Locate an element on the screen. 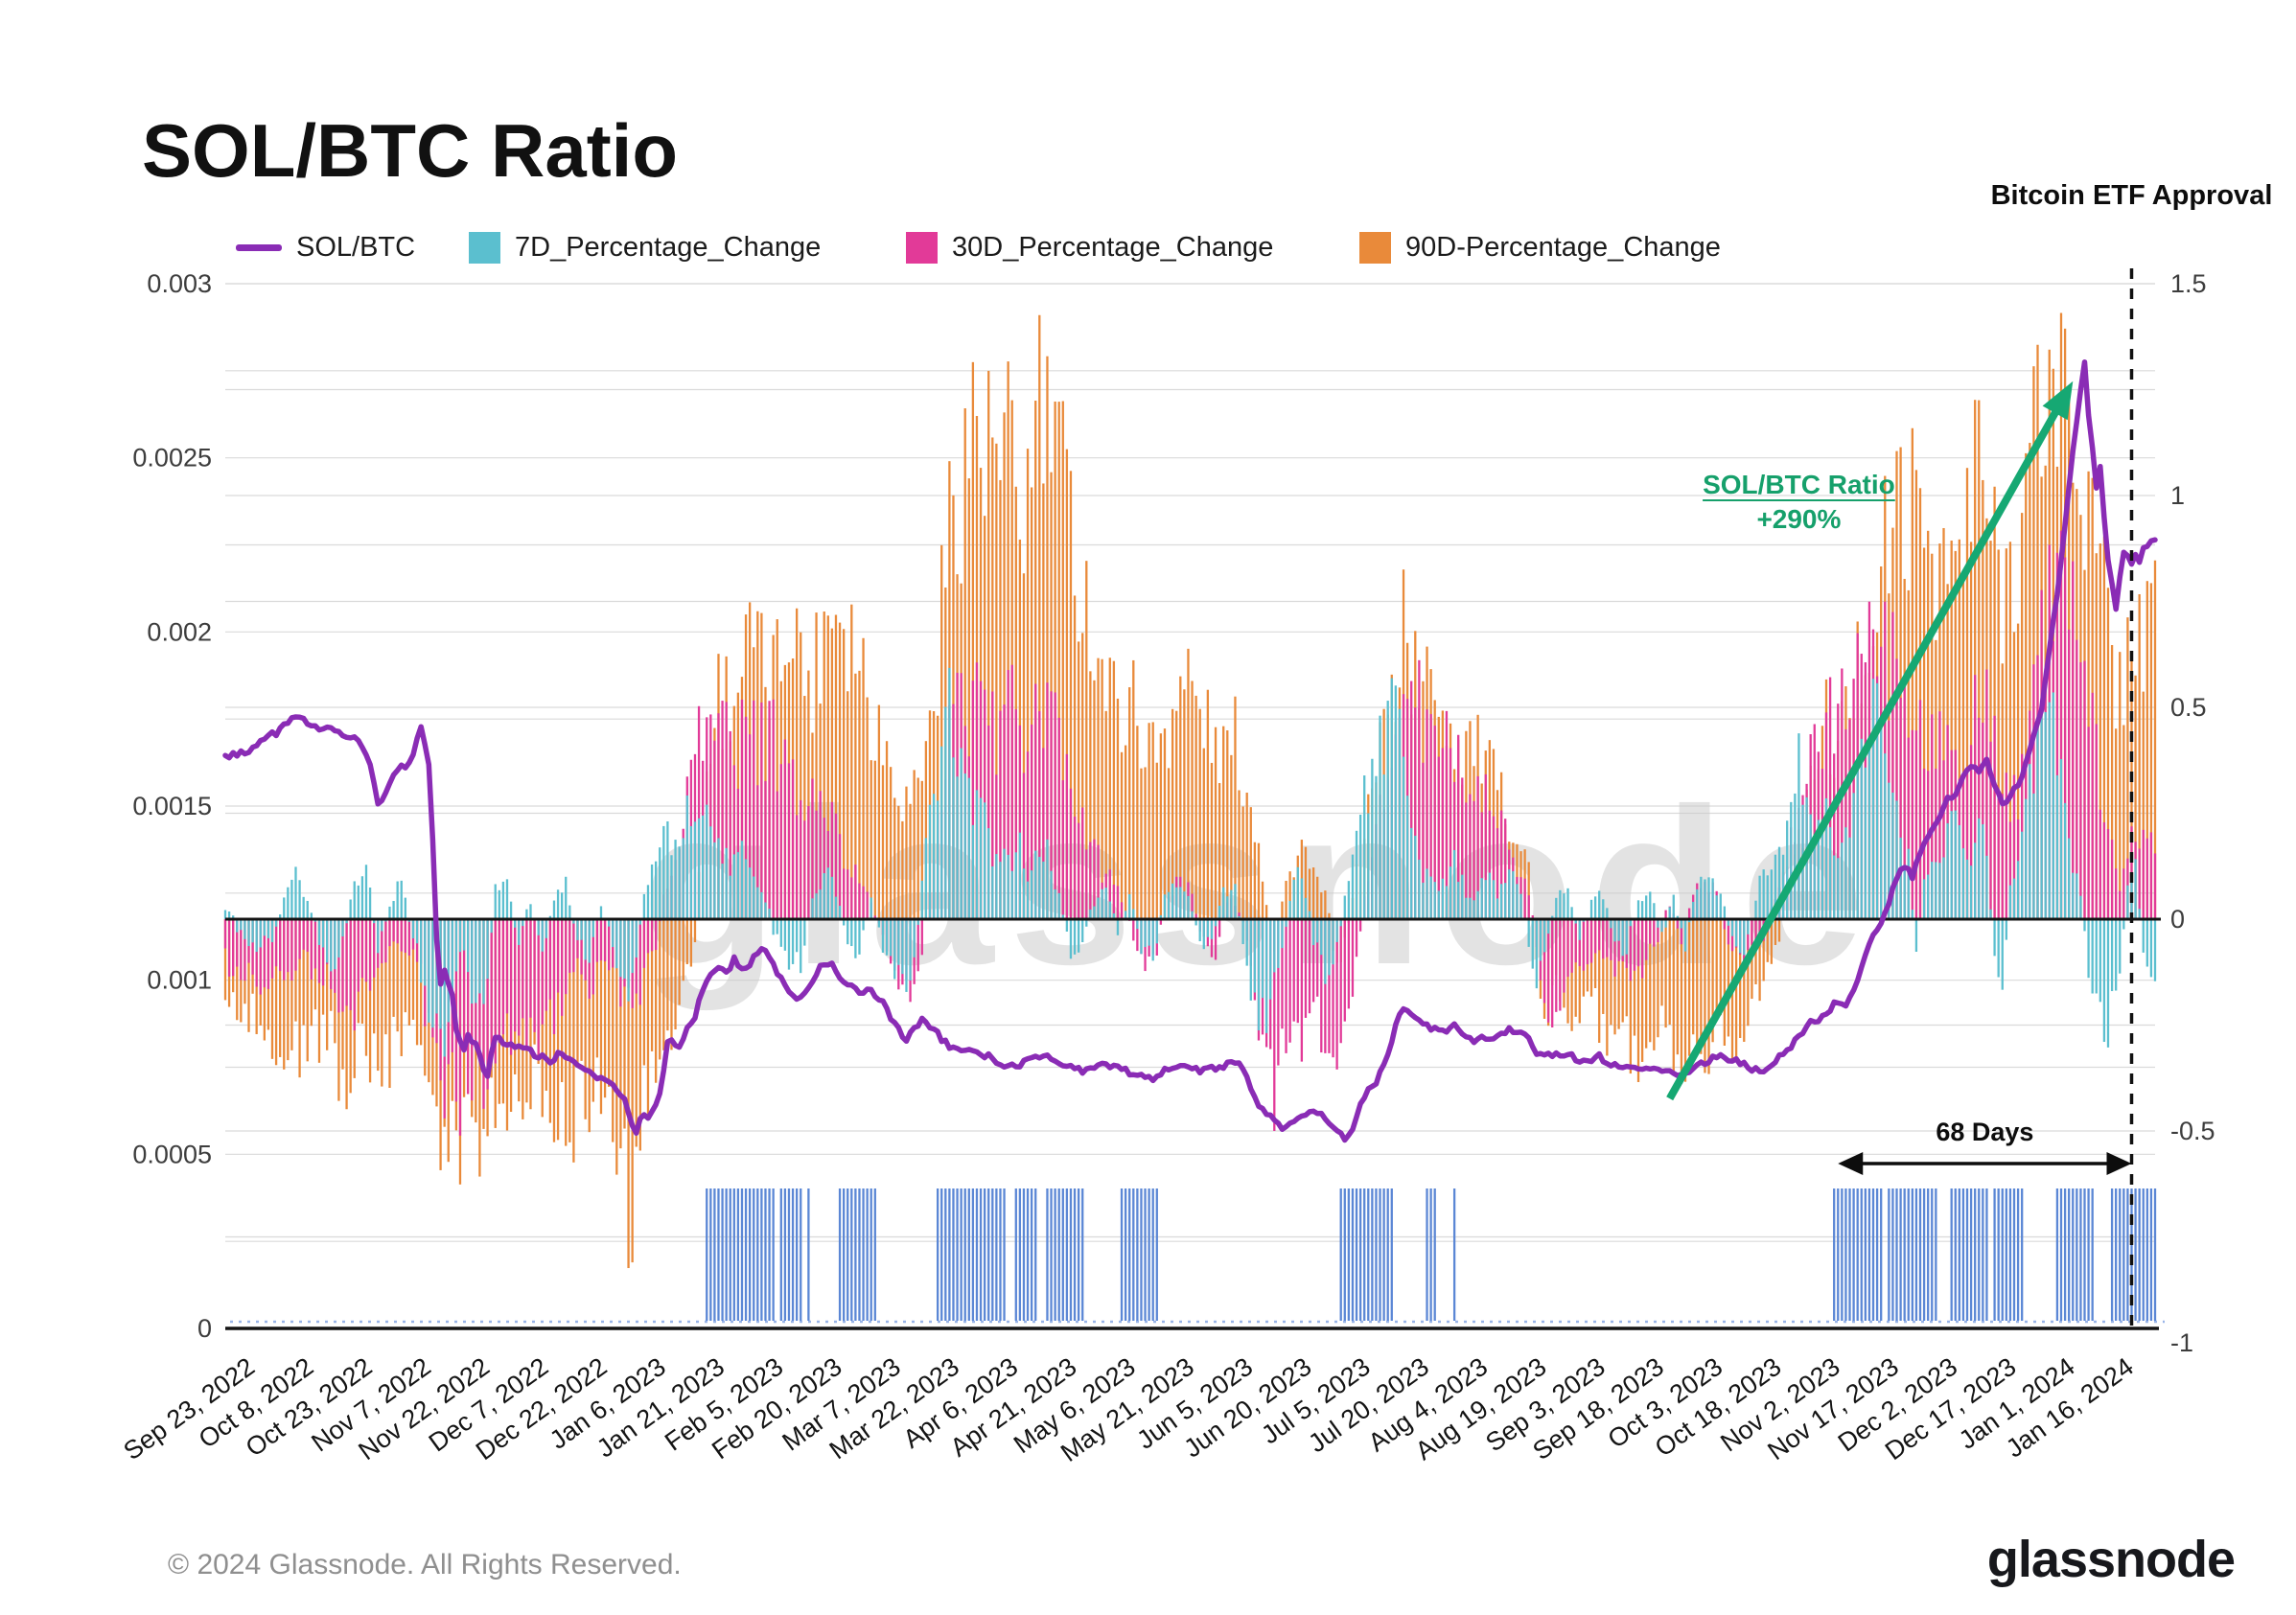  legend-item-30d-change: 30D_Percentage_Change is located at coordinates (1089, 247).